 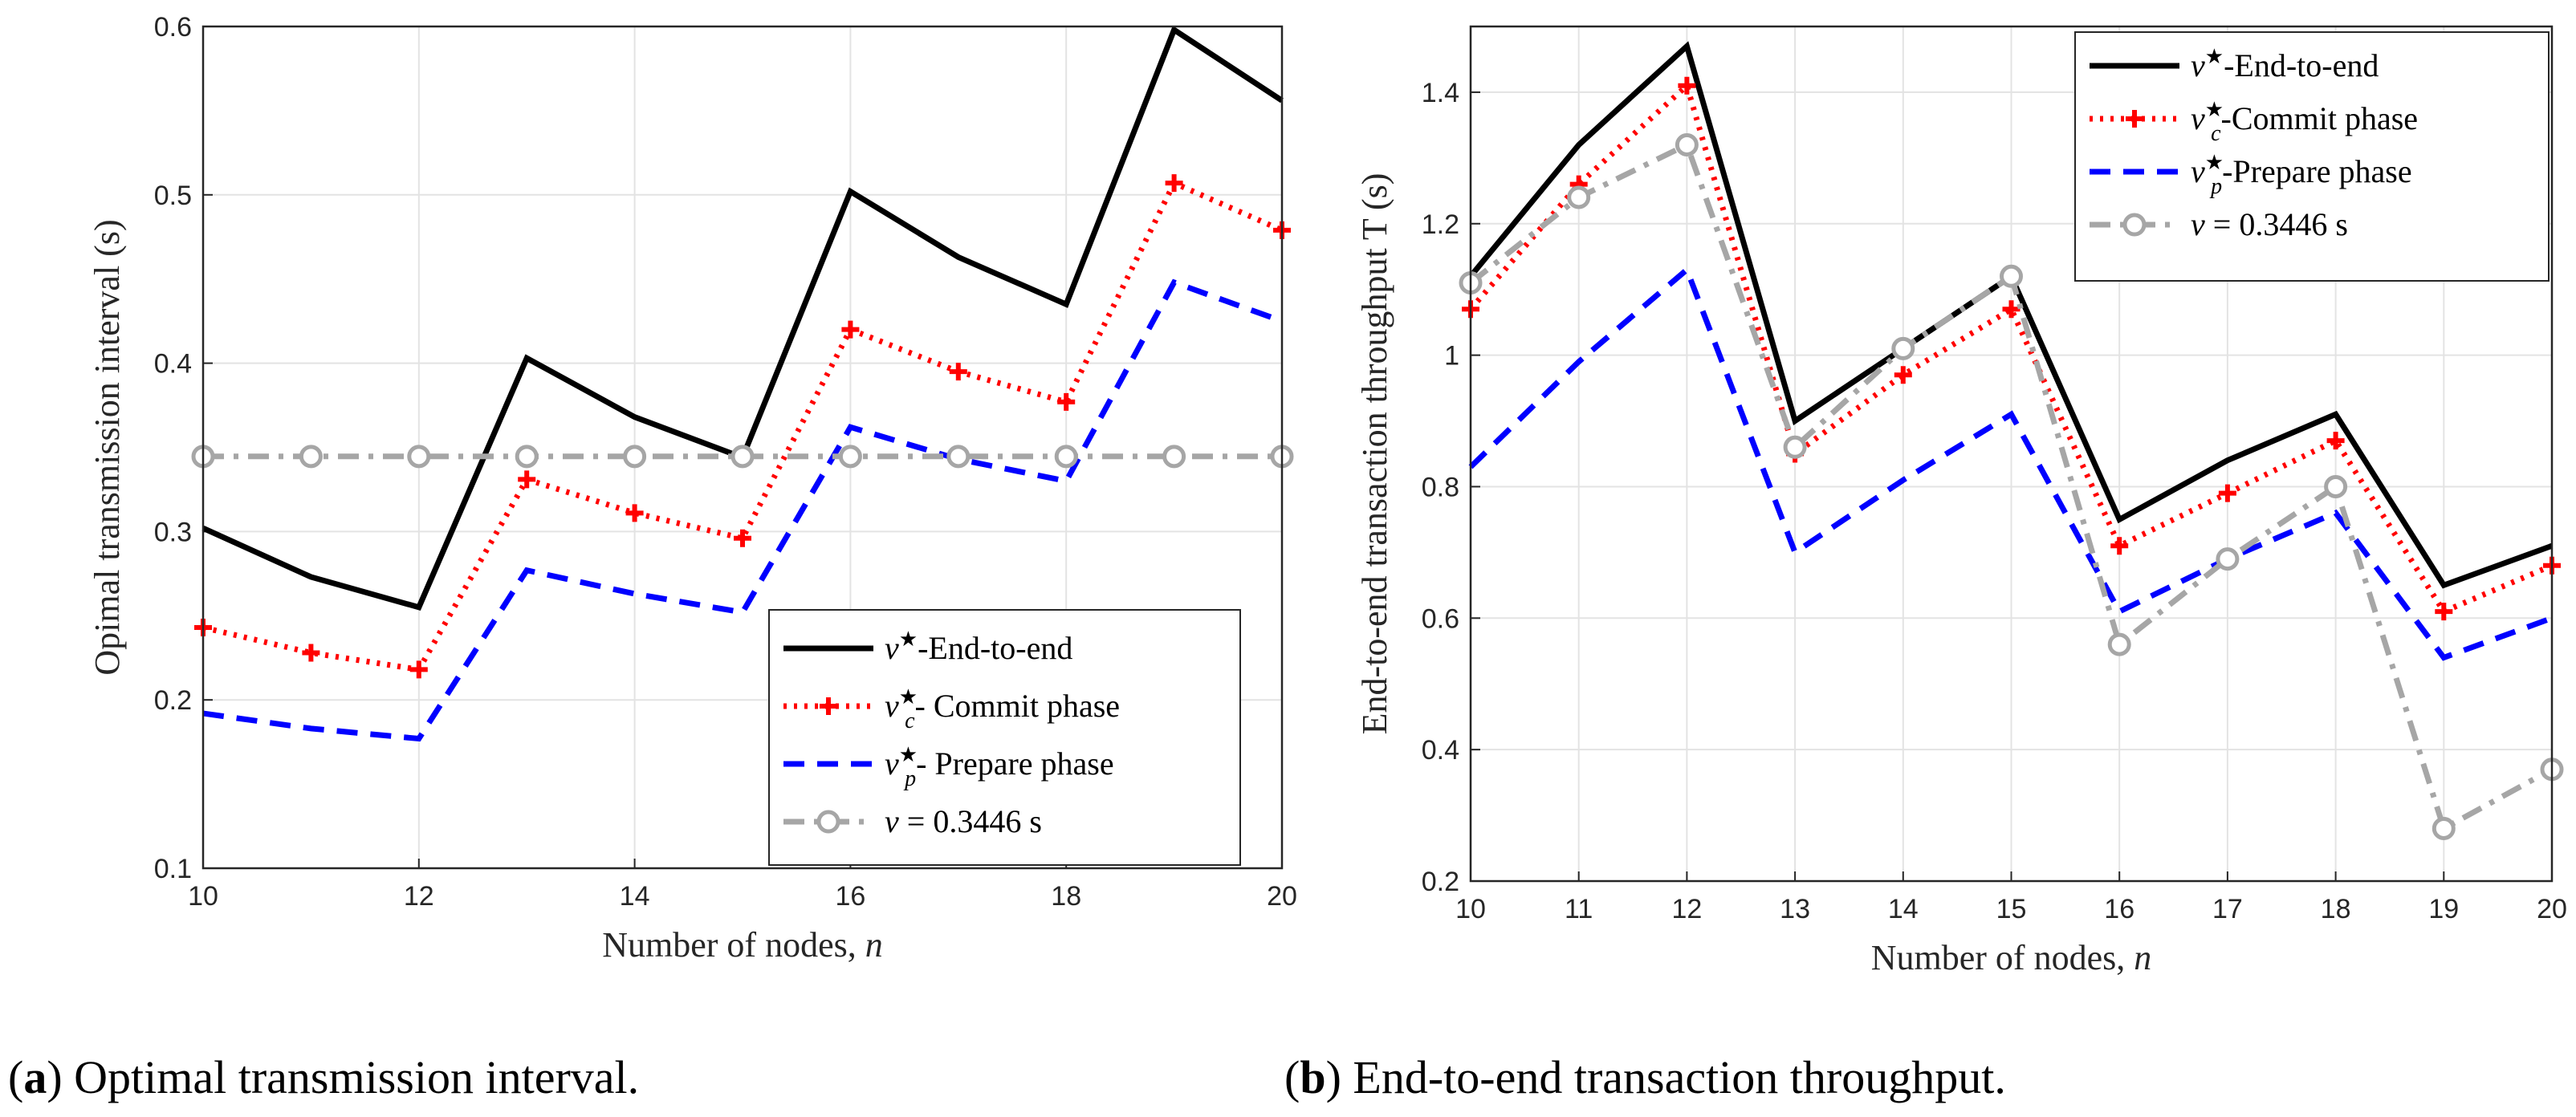 I want to click on chart0-ytick-label: 0.6, so click(x=173, y=27).